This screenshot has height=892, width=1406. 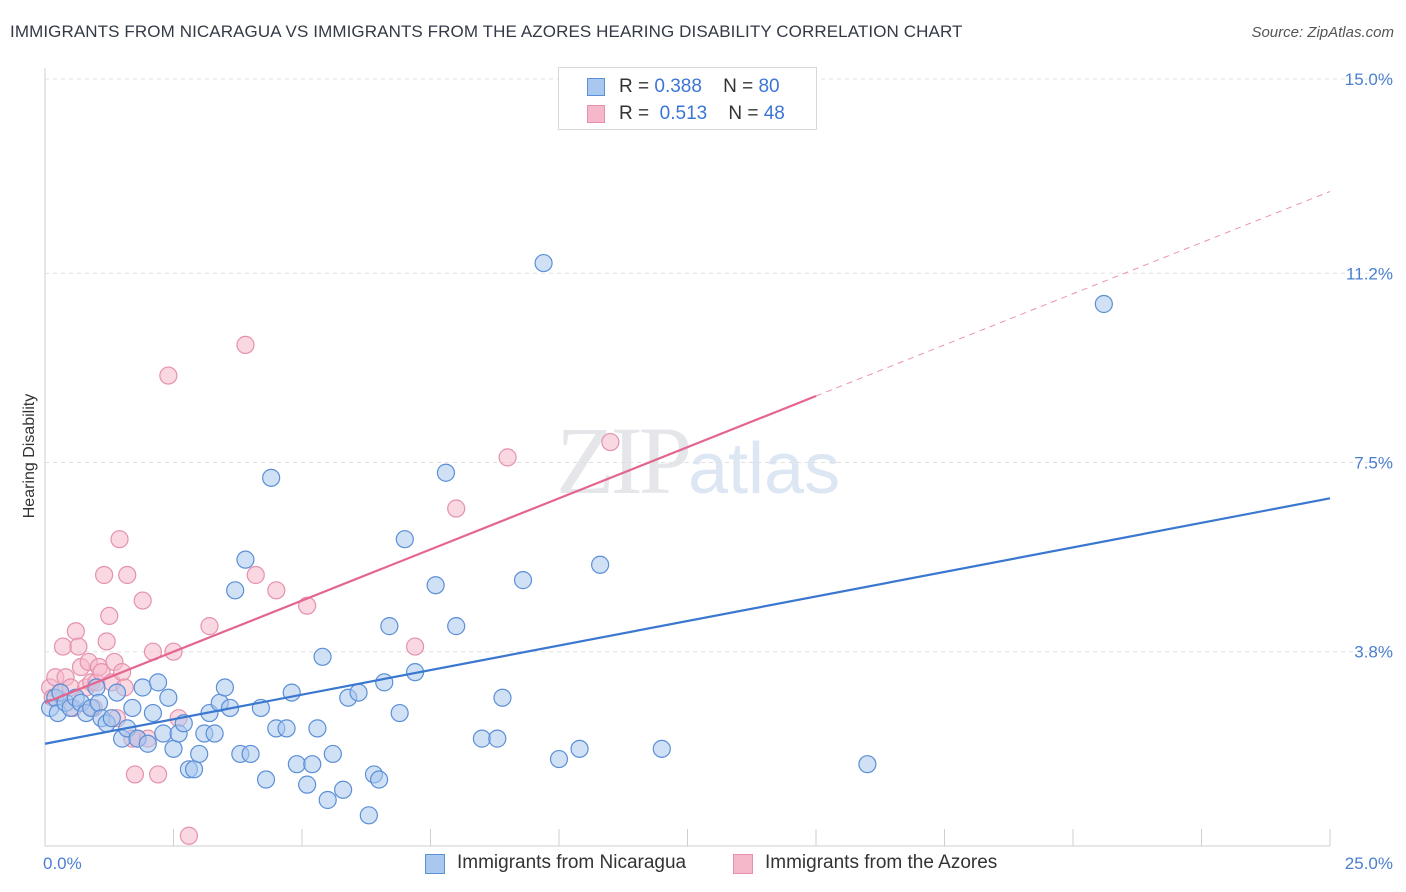 What do you see at coordinates (1322, 32) in the screenshot?
I see `source-label: Source: ZipAtlas.com` at bounding box center [1322, 32].